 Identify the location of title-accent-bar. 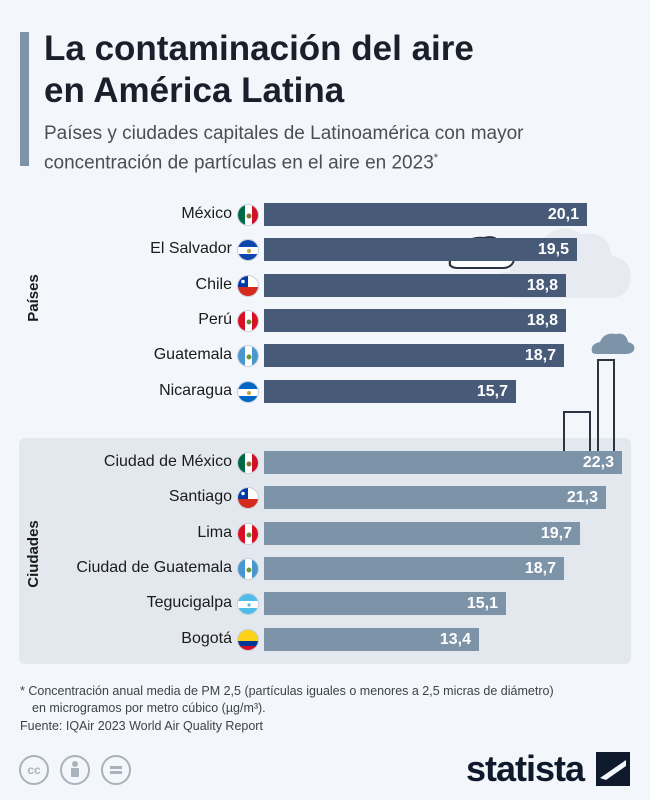
(24, 99).